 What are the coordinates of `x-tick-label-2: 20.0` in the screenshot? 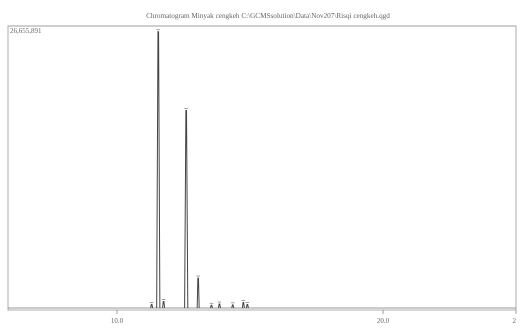 It's located at (383, 321).